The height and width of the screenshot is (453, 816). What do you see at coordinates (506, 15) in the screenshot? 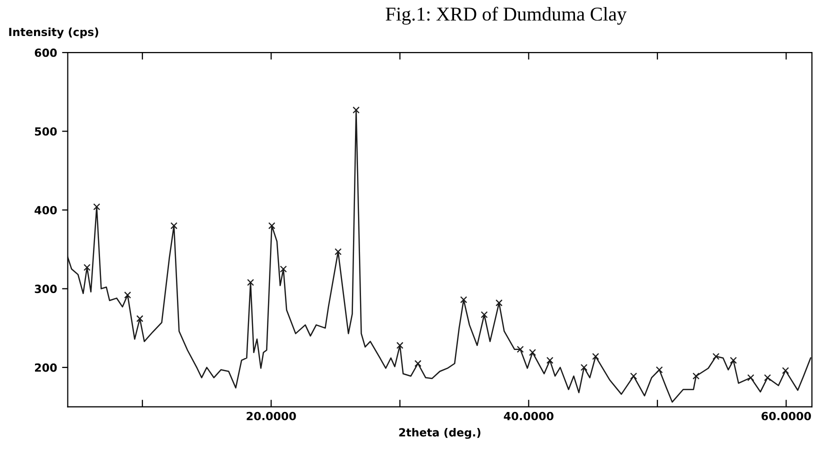
I see `chart-title: Fig.1: XRD of Dumduma Clay` at bounding box center [506, 15].